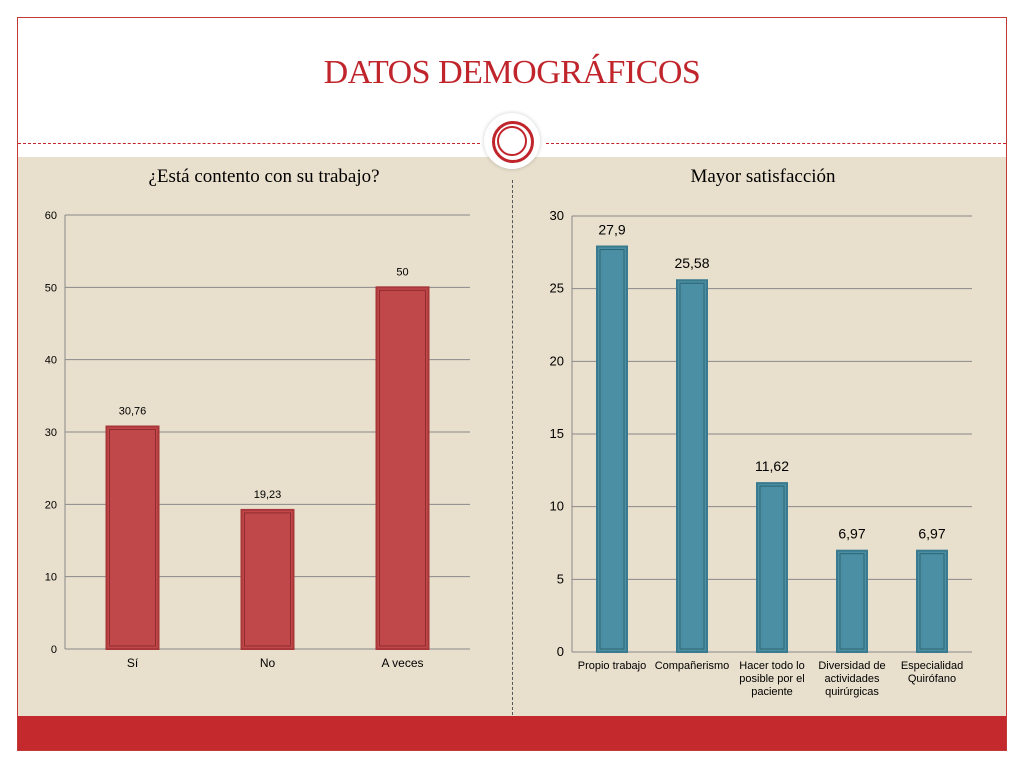  What do you see at coordinates (133, 663) in the screenshot?
I see `x-tick-label: Sí` at bounding box center [133, 663].